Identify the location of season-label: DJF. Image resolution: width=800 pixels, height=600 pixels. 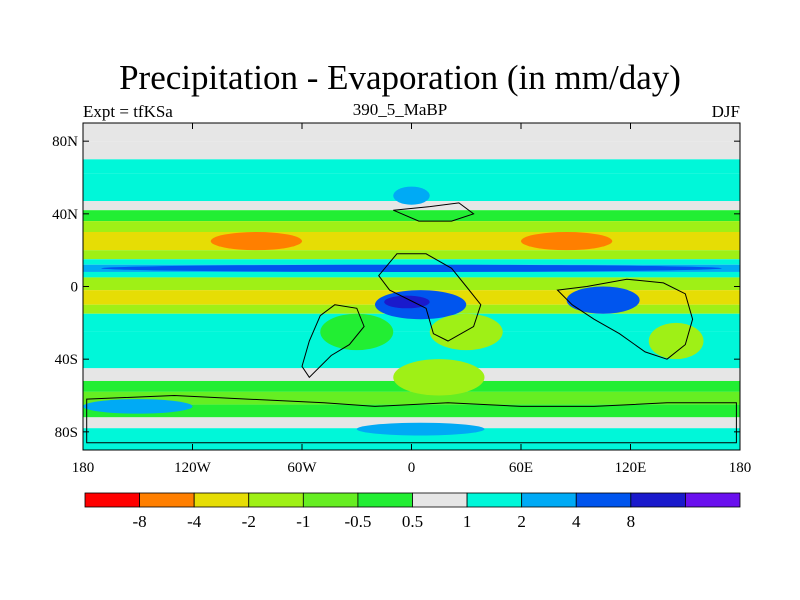
(725, 111).